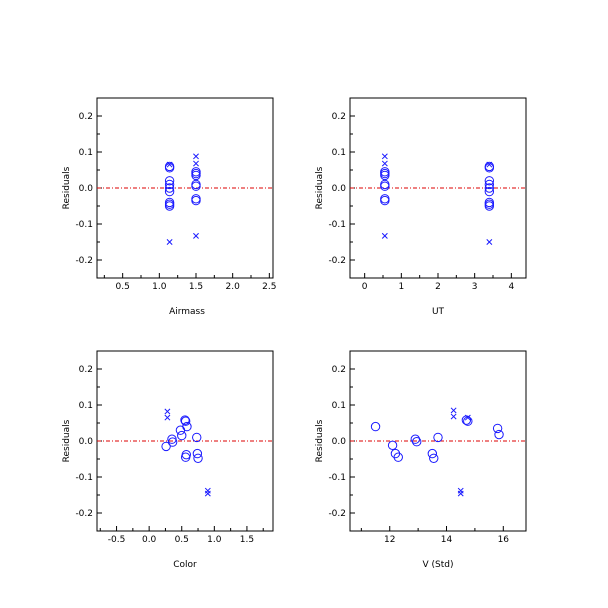 This screenshot has height=608, width=608. What do you see at coordinates (421, 207) in the screenshot?
I see `panel-ut: UT Residuals 0 1 2 3 4 -0.2 -0.1 0.0 0.1 0.2` at bounding box center [421, 207].